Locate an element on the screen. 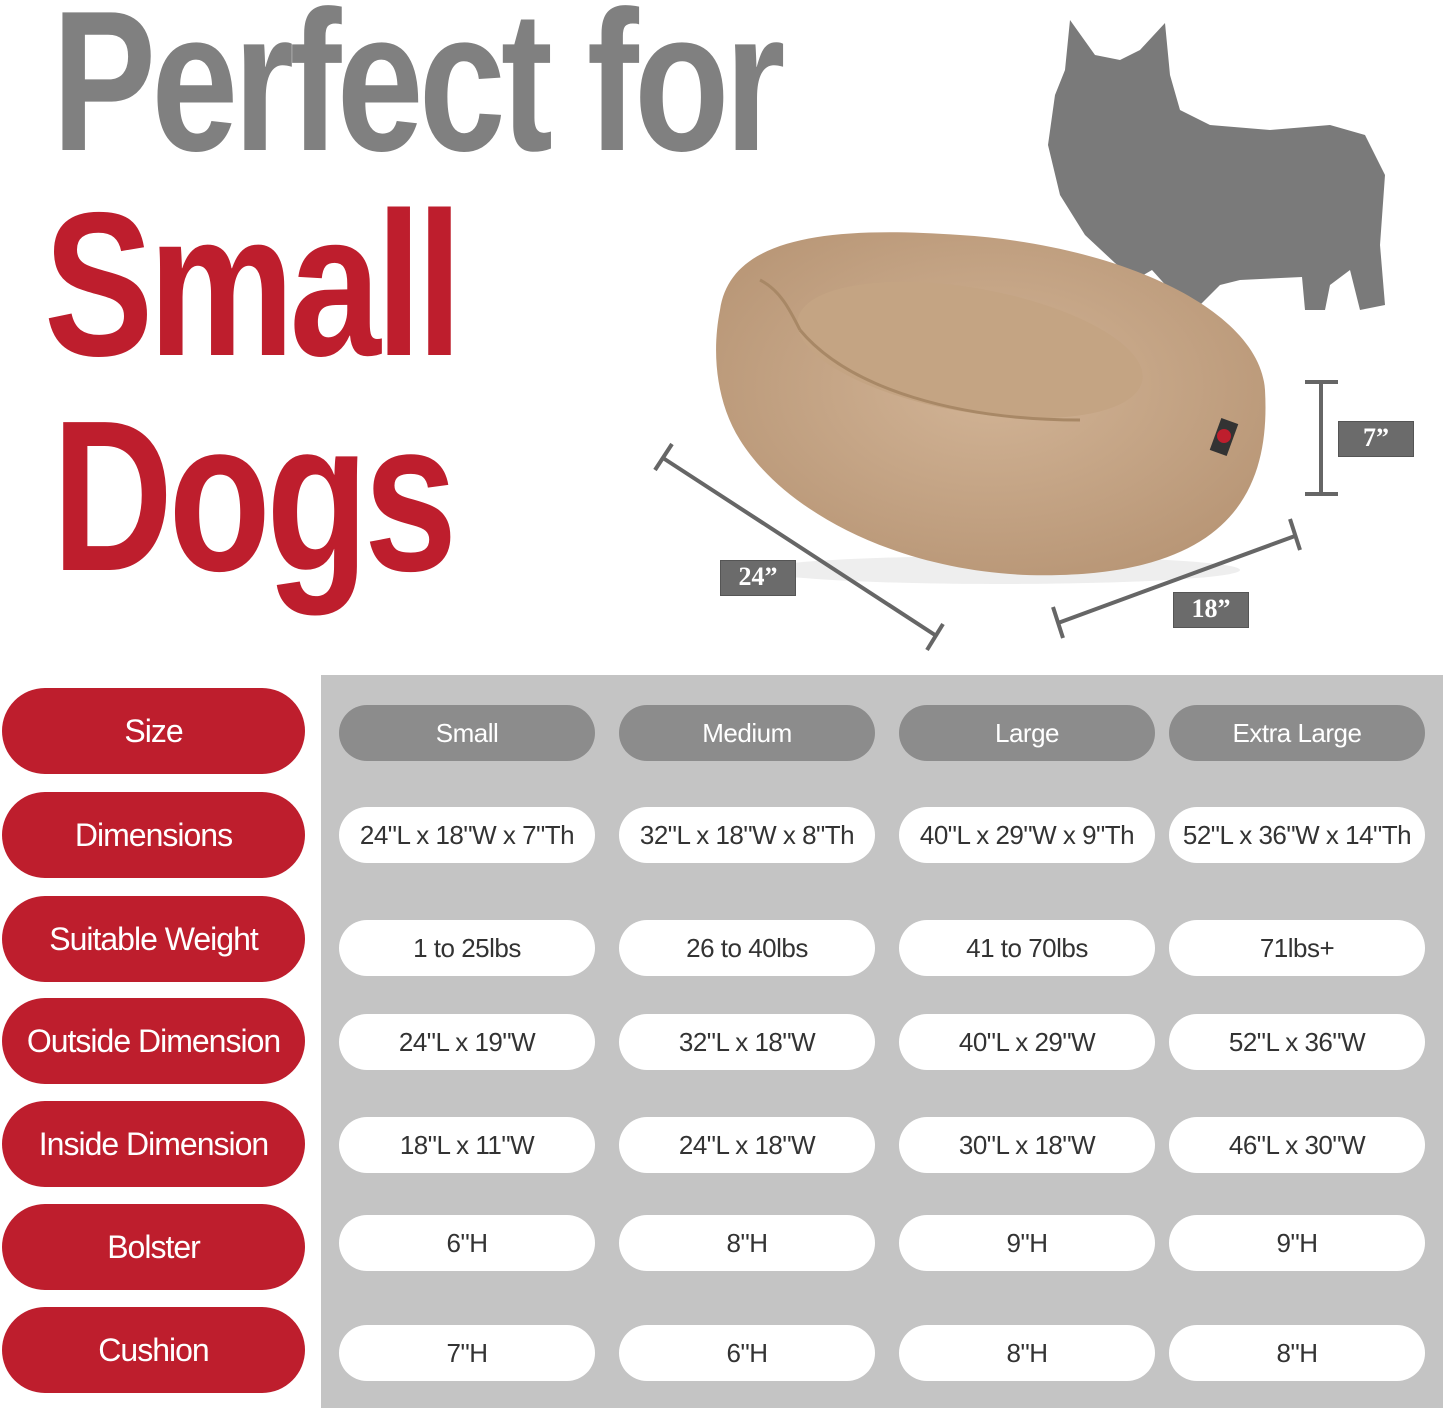  row-label: Cushion is located at coordinates (153, 1350).